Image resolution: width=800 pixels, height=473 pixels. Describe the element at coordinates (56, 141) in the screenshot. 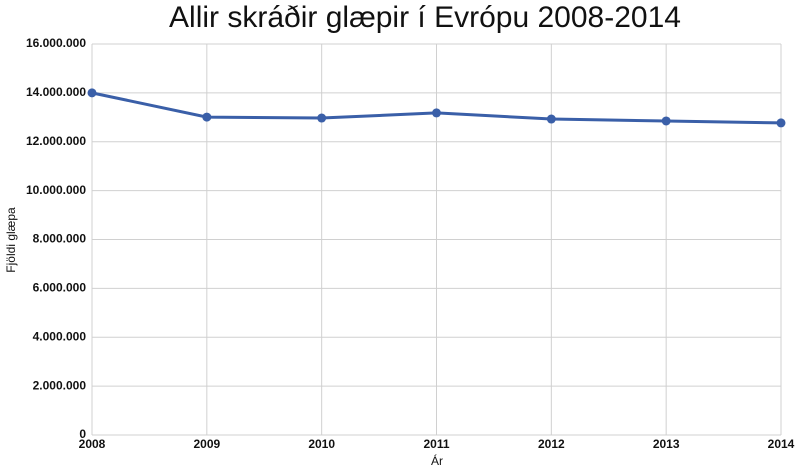

I see `y-tick-label: 12.000.000` at that location.